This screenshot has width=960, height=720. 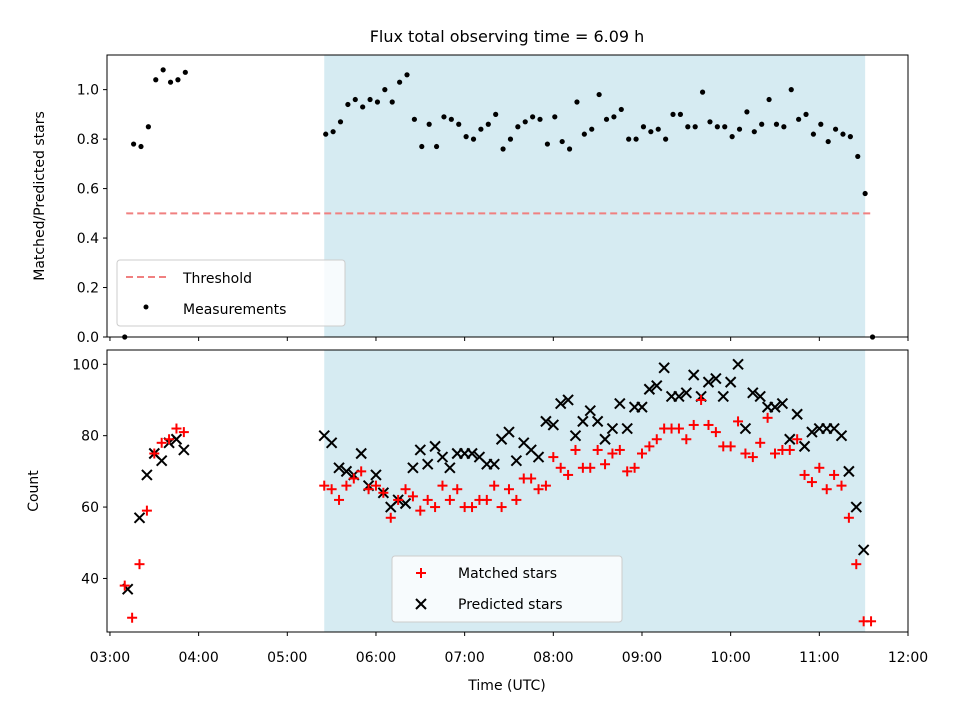 What do you see at coordinates (464, 658) in the screenshot?
I see `x-tick-label: 07:00` at bounding box center [464, 658].